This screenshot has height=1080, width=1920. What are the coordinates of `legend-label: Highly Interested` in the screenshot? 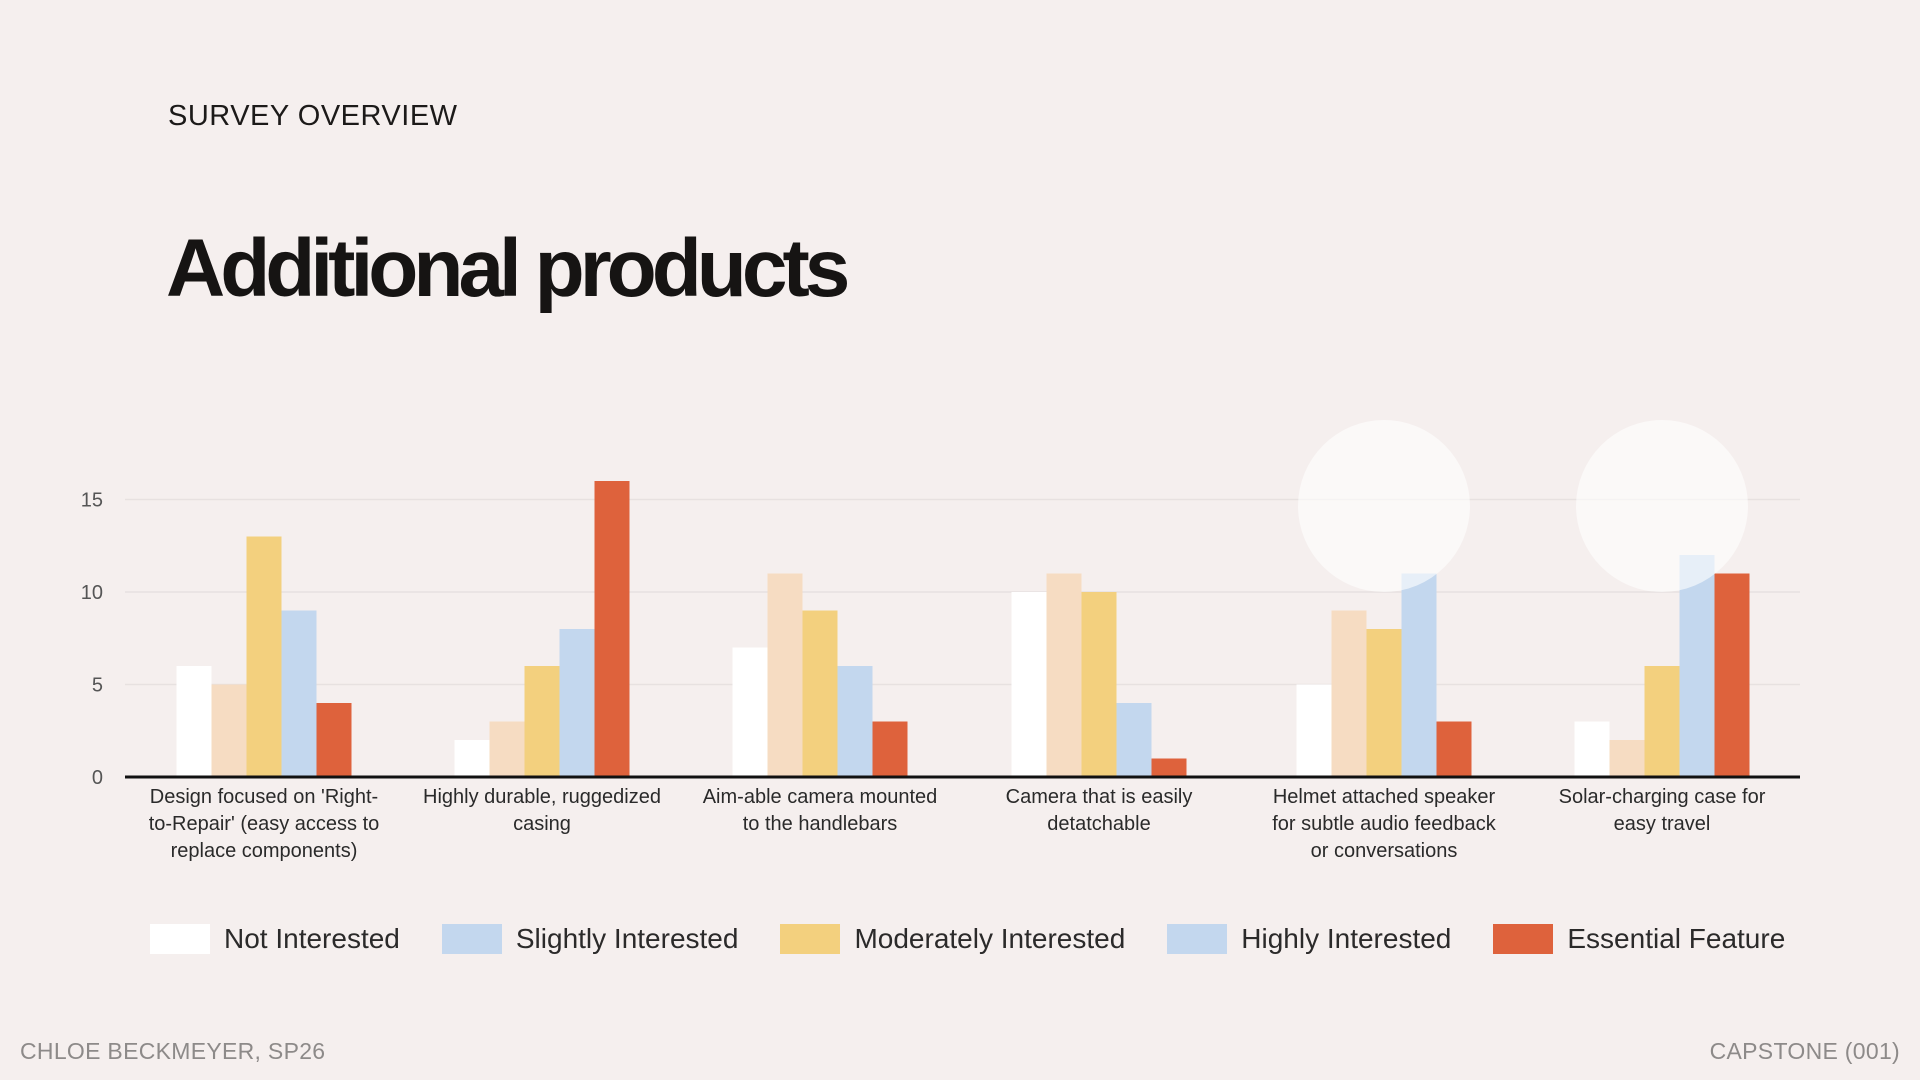 It's located at (1346, 938).